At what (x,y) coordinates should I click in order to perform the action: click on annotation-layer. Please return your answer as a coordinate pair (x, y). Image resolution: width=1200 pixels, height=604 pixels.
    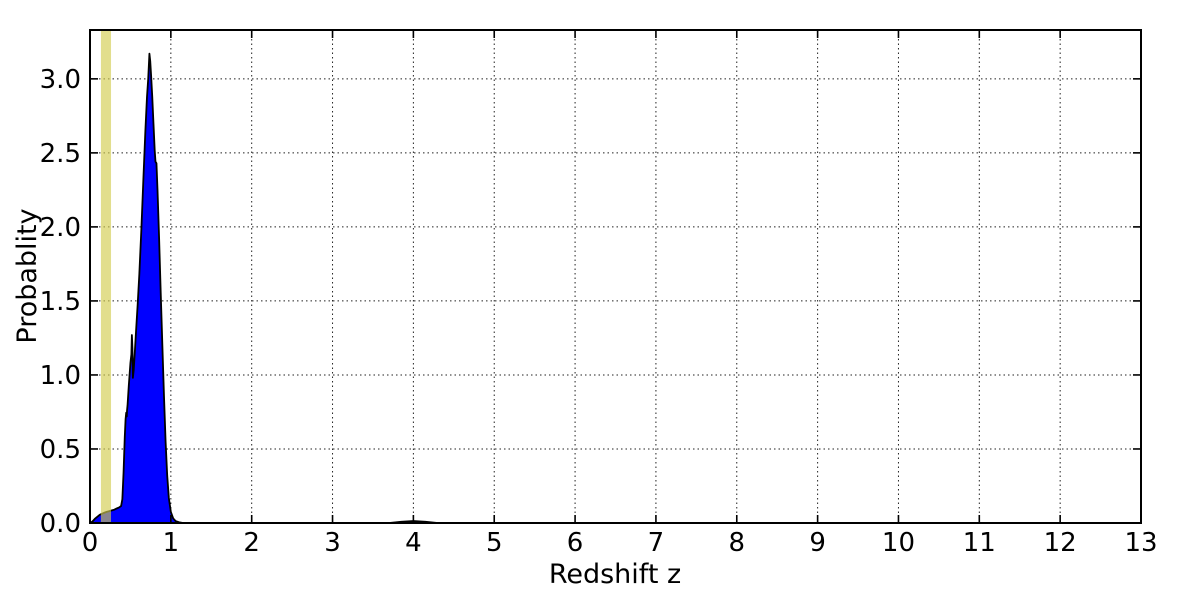
    Looking at the image, I should click on (106, 276).